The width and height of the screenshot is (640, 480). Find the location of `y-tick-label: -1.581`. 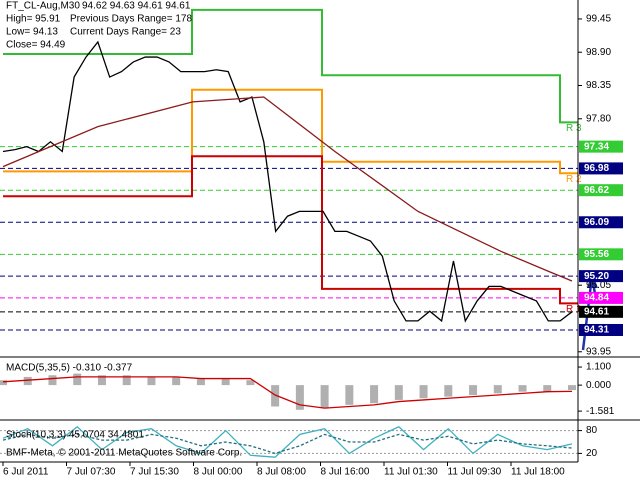

y-tick-label: -1.581 is located at coordinates (600, 411).